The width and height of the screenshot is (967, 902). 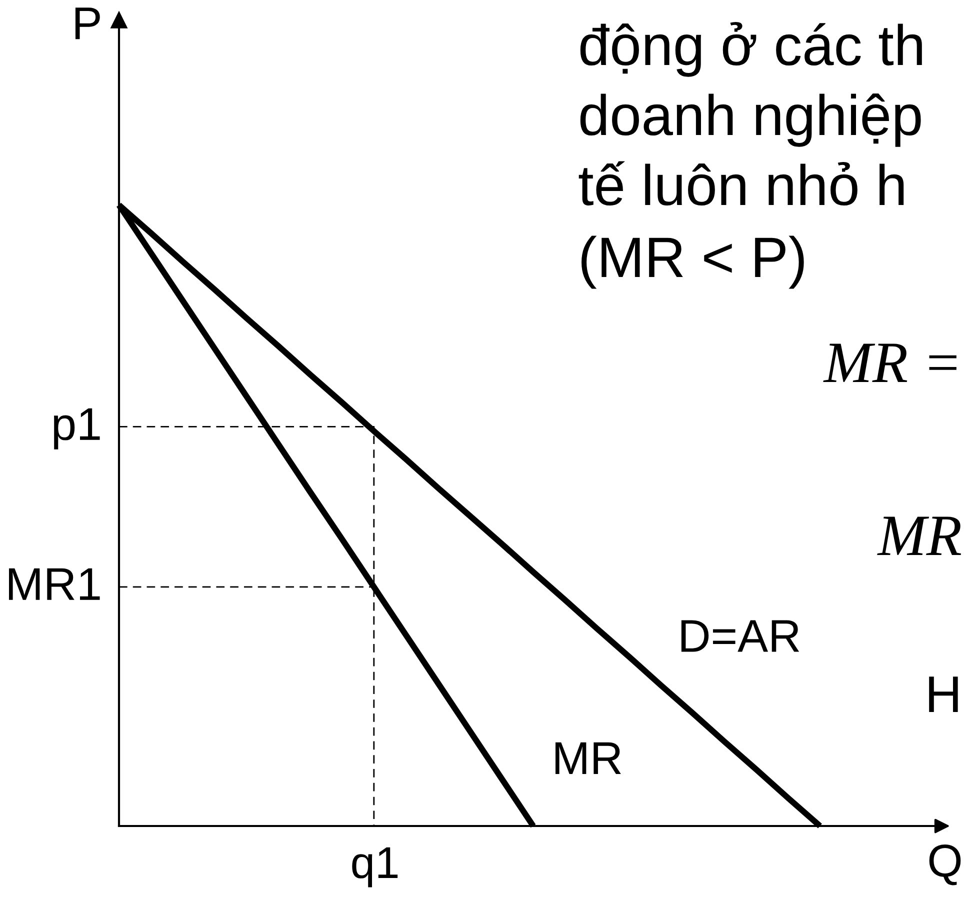 I want to click on annotation: (MR < P), so click(x=693, y=262).